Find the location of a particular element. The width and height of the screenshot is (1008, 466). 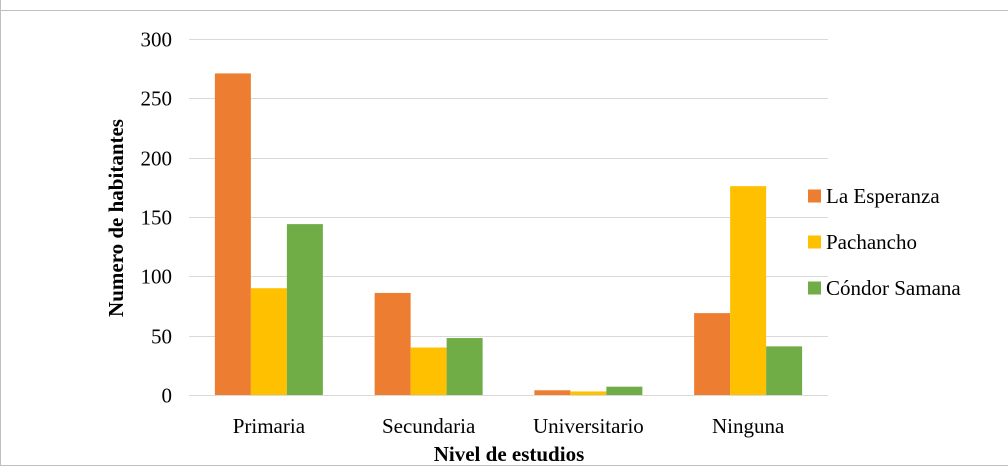

y-tick-label: 250 is located at coordinates (157, 99).